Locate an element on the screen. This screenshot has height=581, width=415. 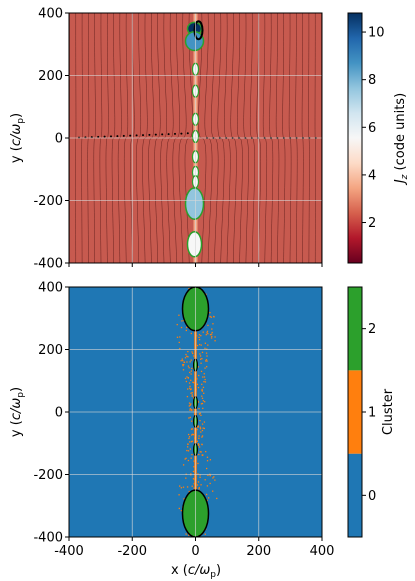
colorbar-tick-label: 0 is located at coordinates (372, 496).